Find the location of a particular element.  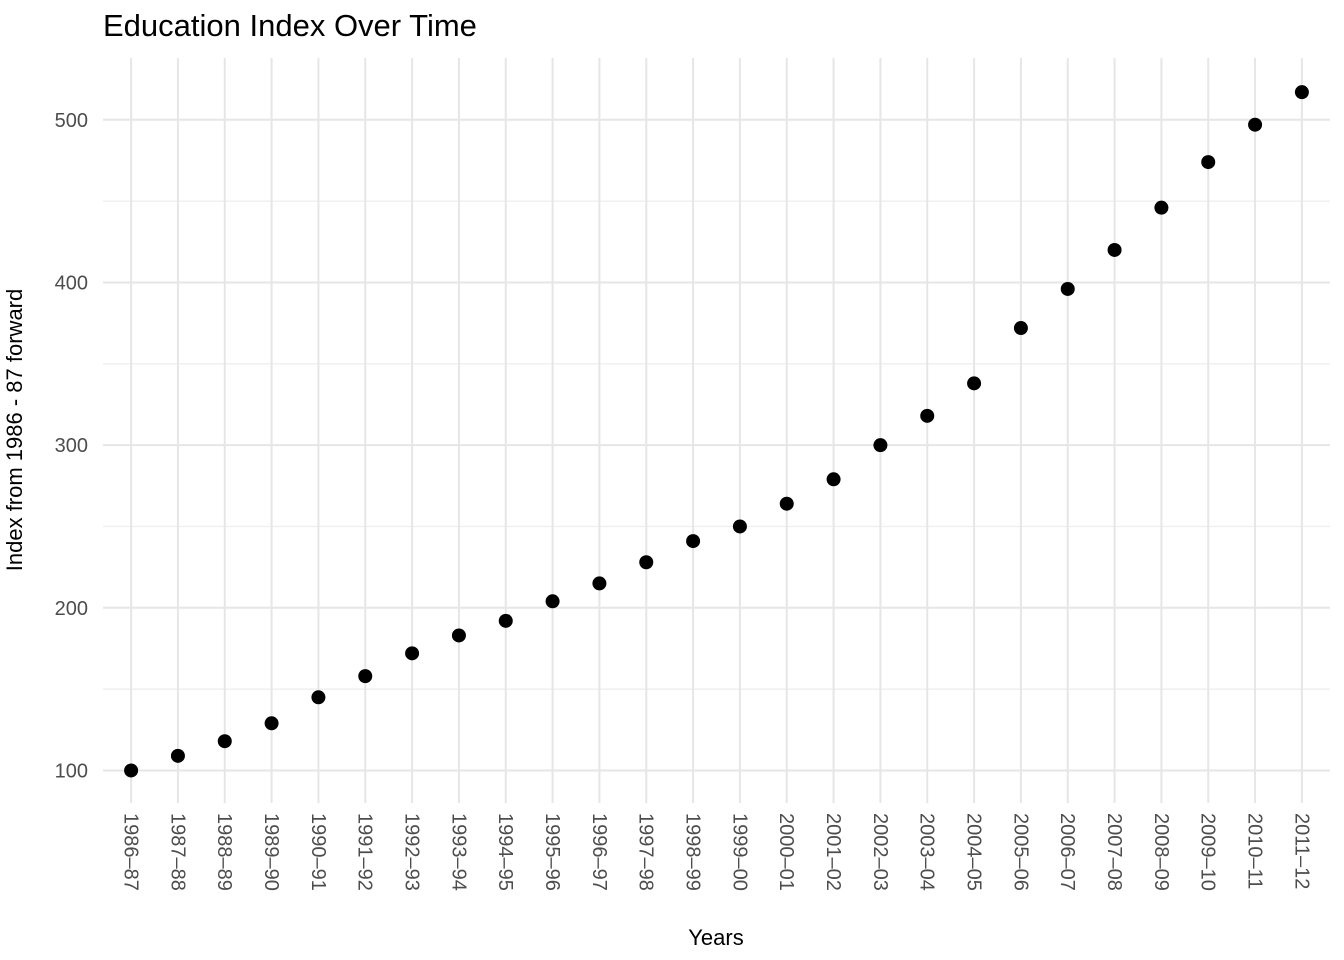

x-tick-label: 2010–11 is located at coordinates (1254, 851).